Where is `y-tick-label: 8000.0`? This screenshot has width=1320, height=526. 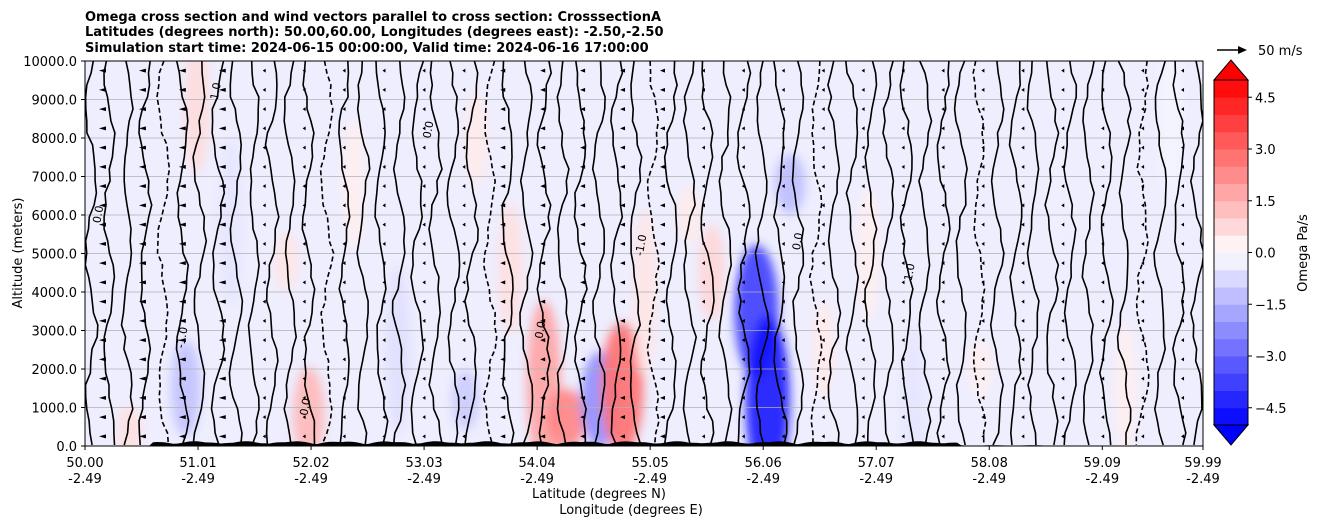
y-tick-label: 8000.0 is located at coordinates (55, 139).